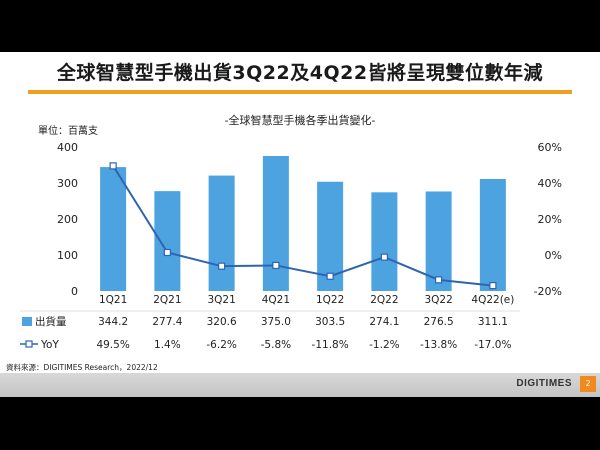 The height and width of the screenshot is (450, 600). What do you see at coordinates (550, 147) in the screenshot?
I see `right-tick-label: 60%` at bounding box center [550, 147].